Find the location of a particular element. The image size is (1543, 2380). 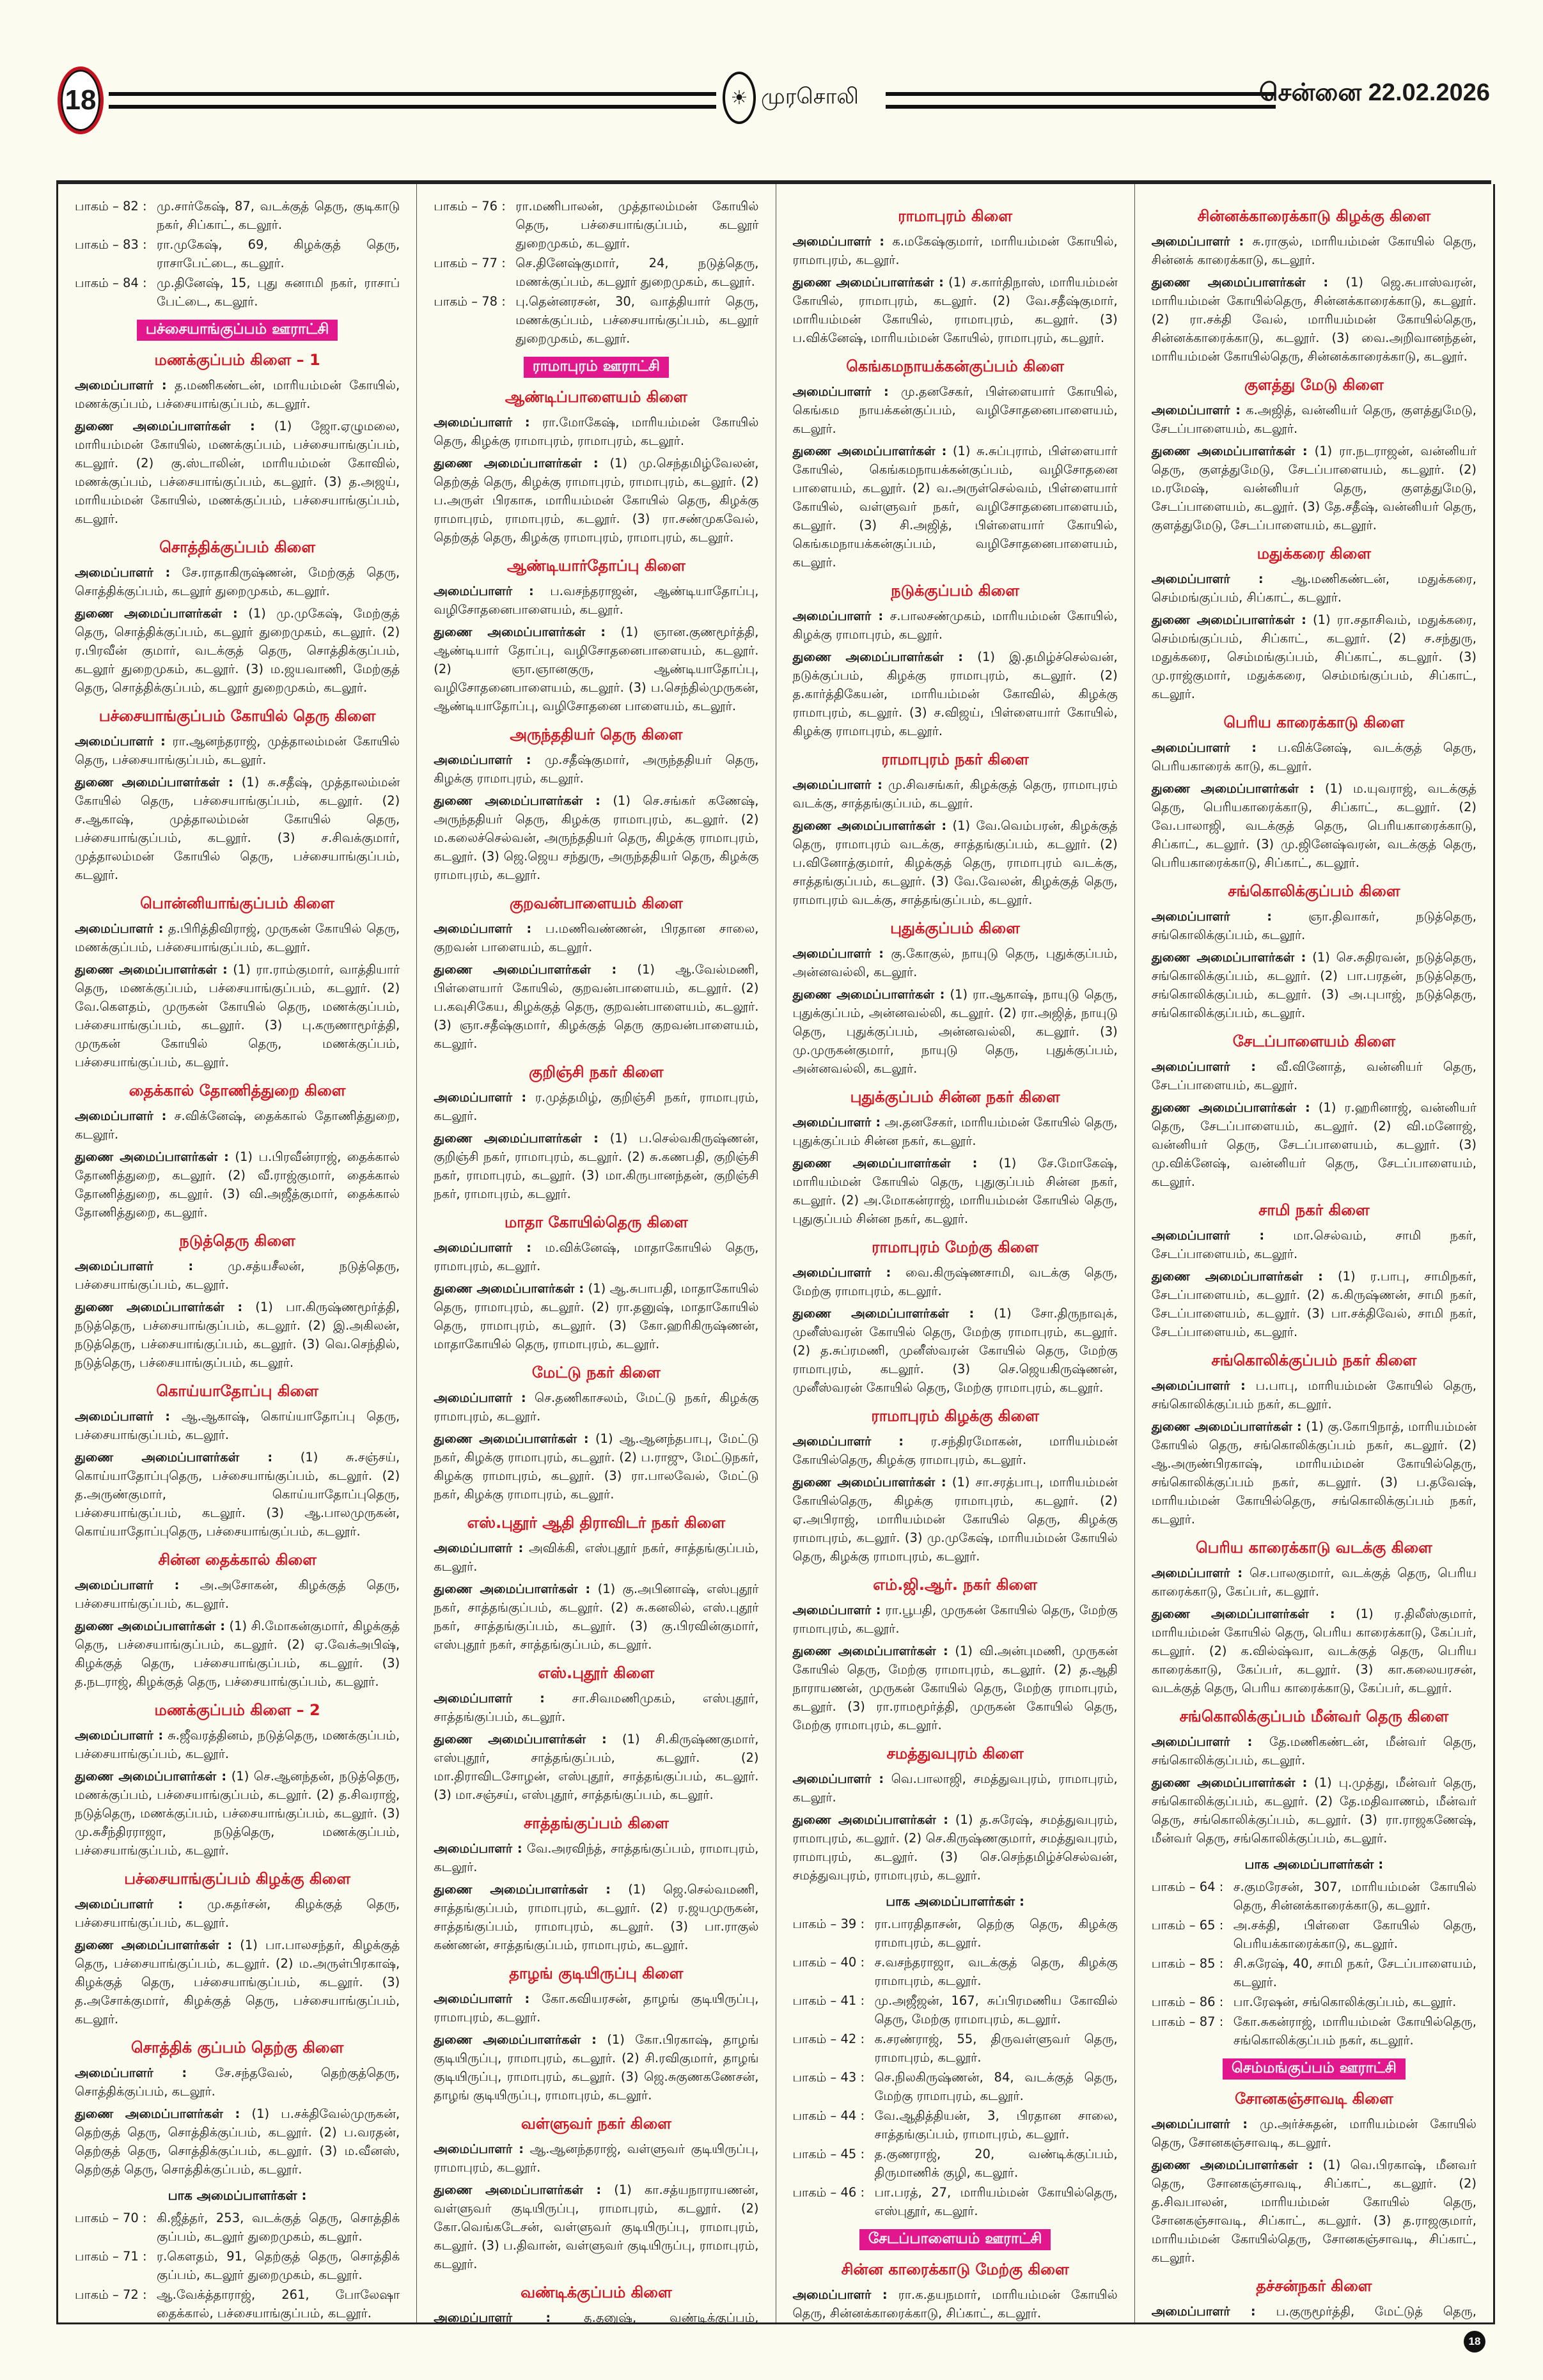

ward-number: 76 is located at coordinates (490, 206).